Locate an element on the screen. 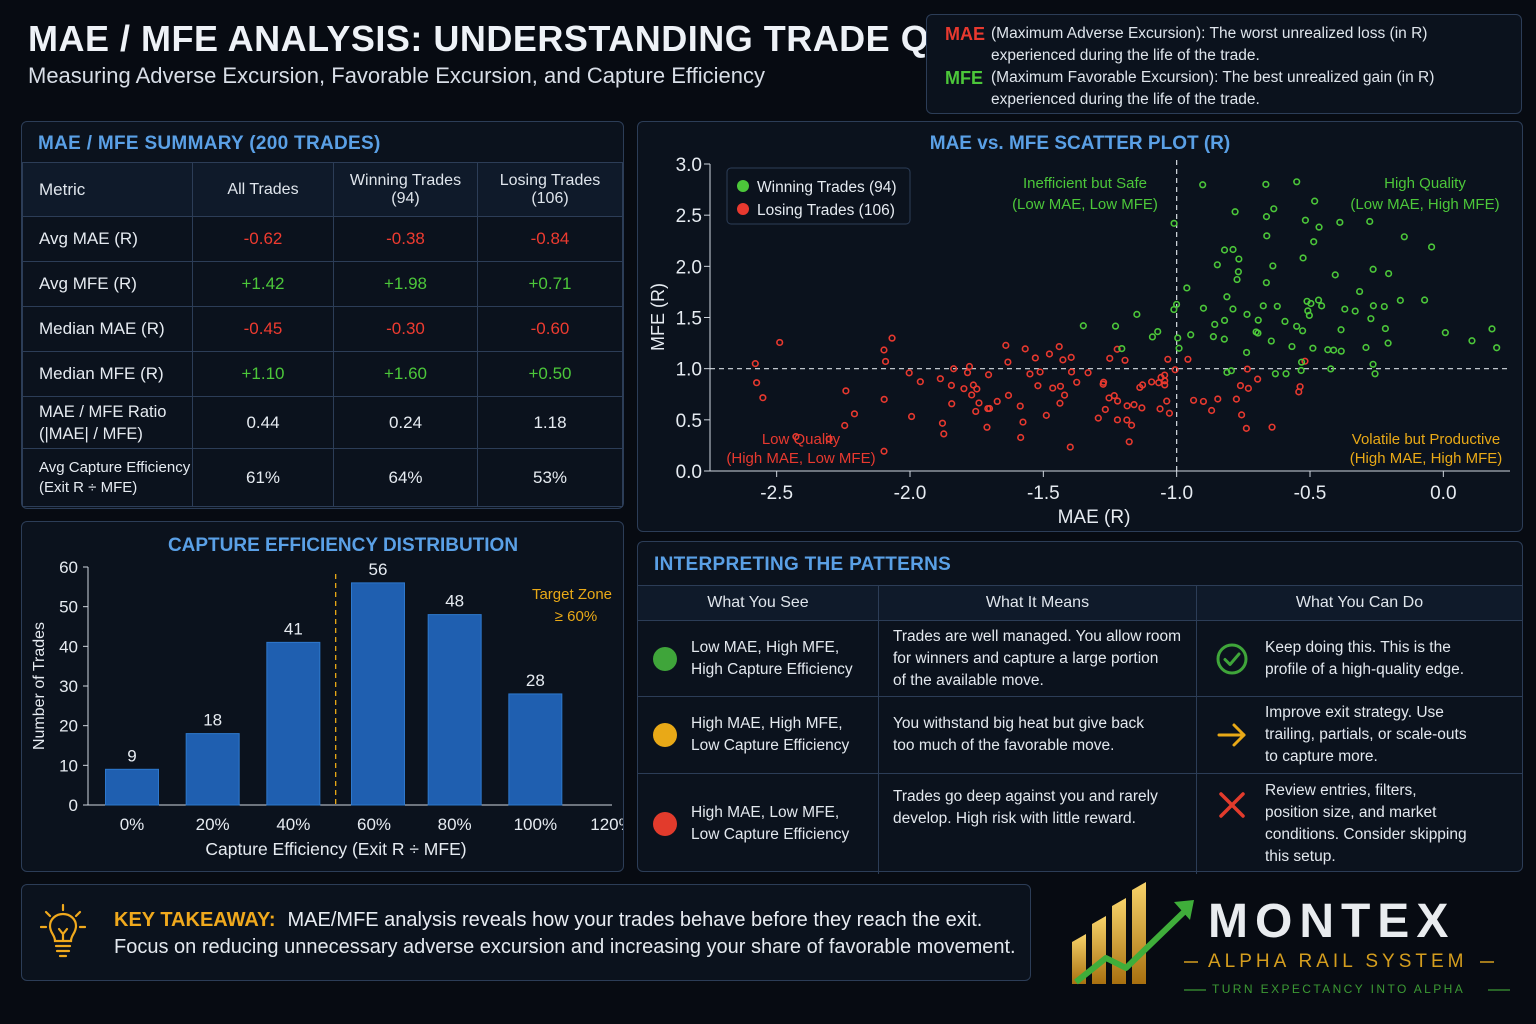 The width and height of the screenshot is (1536, 1024). do-line: trailing, partials, or scale-outs is located at coordinates (1366, 734).